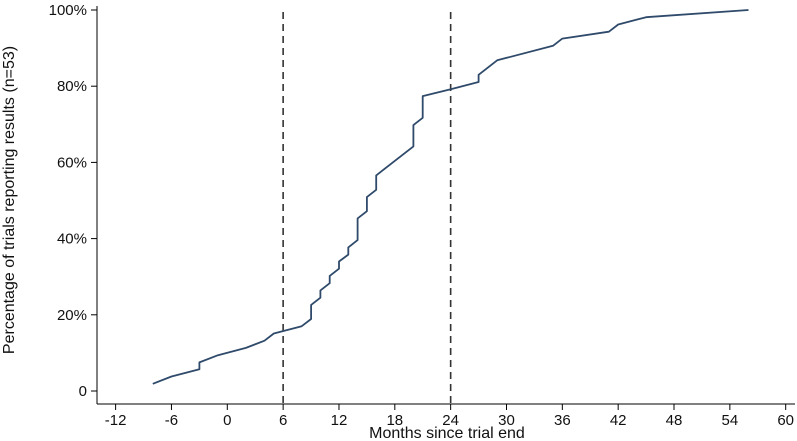 The width and height of the screenshot is (797, 441). Describe the element at coordinates (447, 433) in the screenshot. I see `x-axis-title: Months since trial end` at that location.